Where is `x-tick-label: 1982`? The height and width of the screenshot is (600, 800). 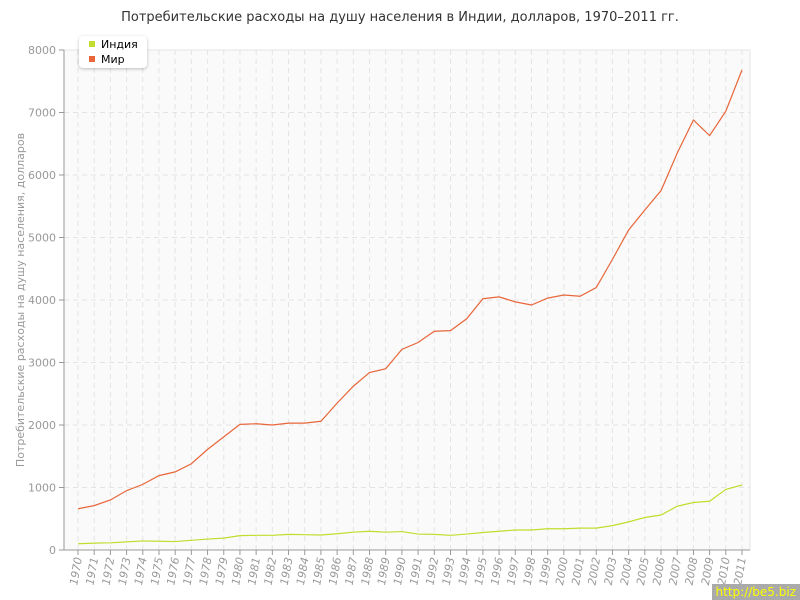
x-tick-label: 1982 is located at coordinates (271, 571).